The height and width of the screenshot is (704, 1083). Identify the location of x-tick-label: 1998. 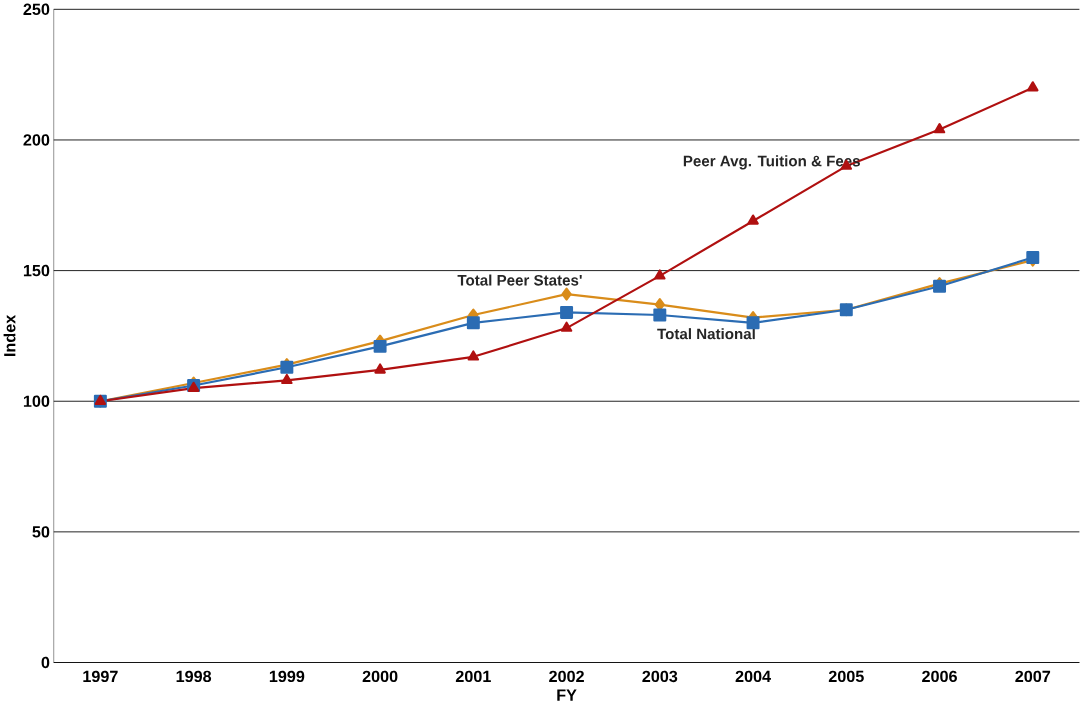
(194, 676).